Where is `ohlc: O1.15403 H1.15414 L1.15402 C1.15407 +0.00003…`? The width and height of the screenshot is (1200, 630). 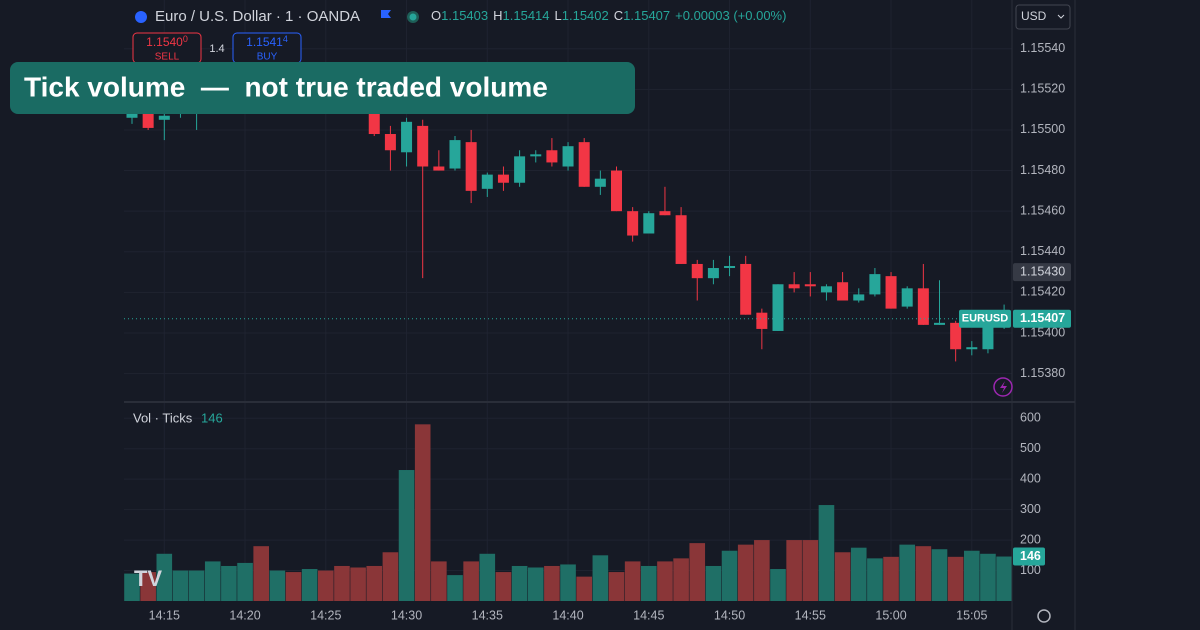
ohlc: O1.15403 H1.15414 L1.15402 C1.15407 +0.00003… is located at coordinates (608, 15).